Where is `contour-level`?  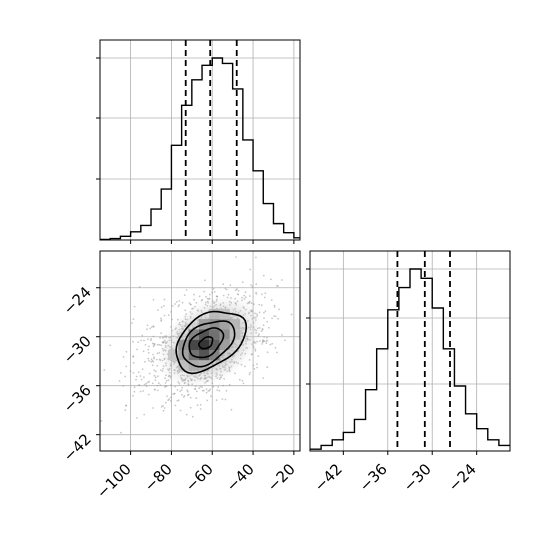
contour-level is located at coordinates (211, 342).